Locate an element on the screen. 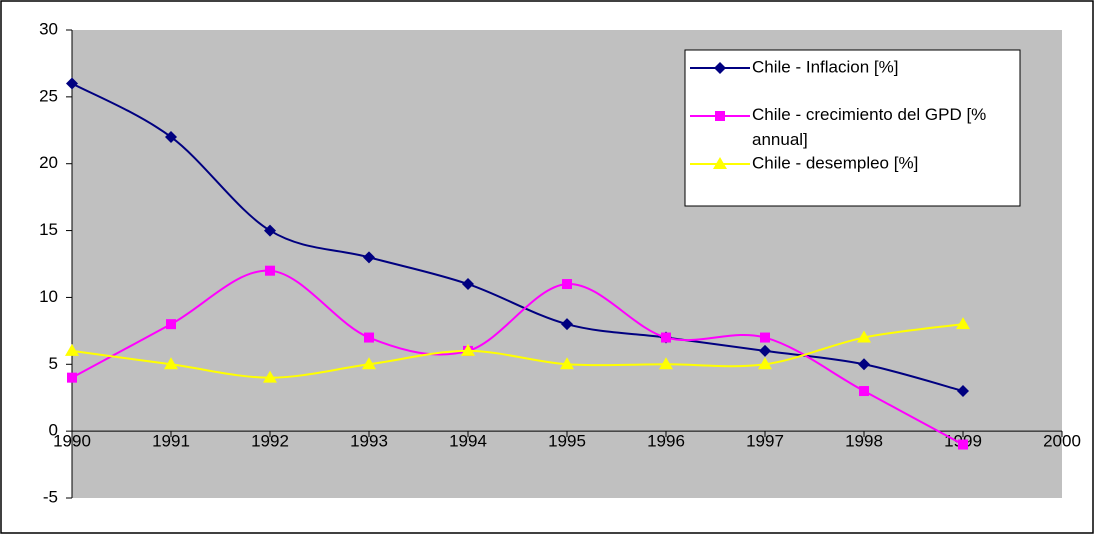 The height and width of the screenshot is (534, 1094). legend-box is located at coordinates (852, 128).